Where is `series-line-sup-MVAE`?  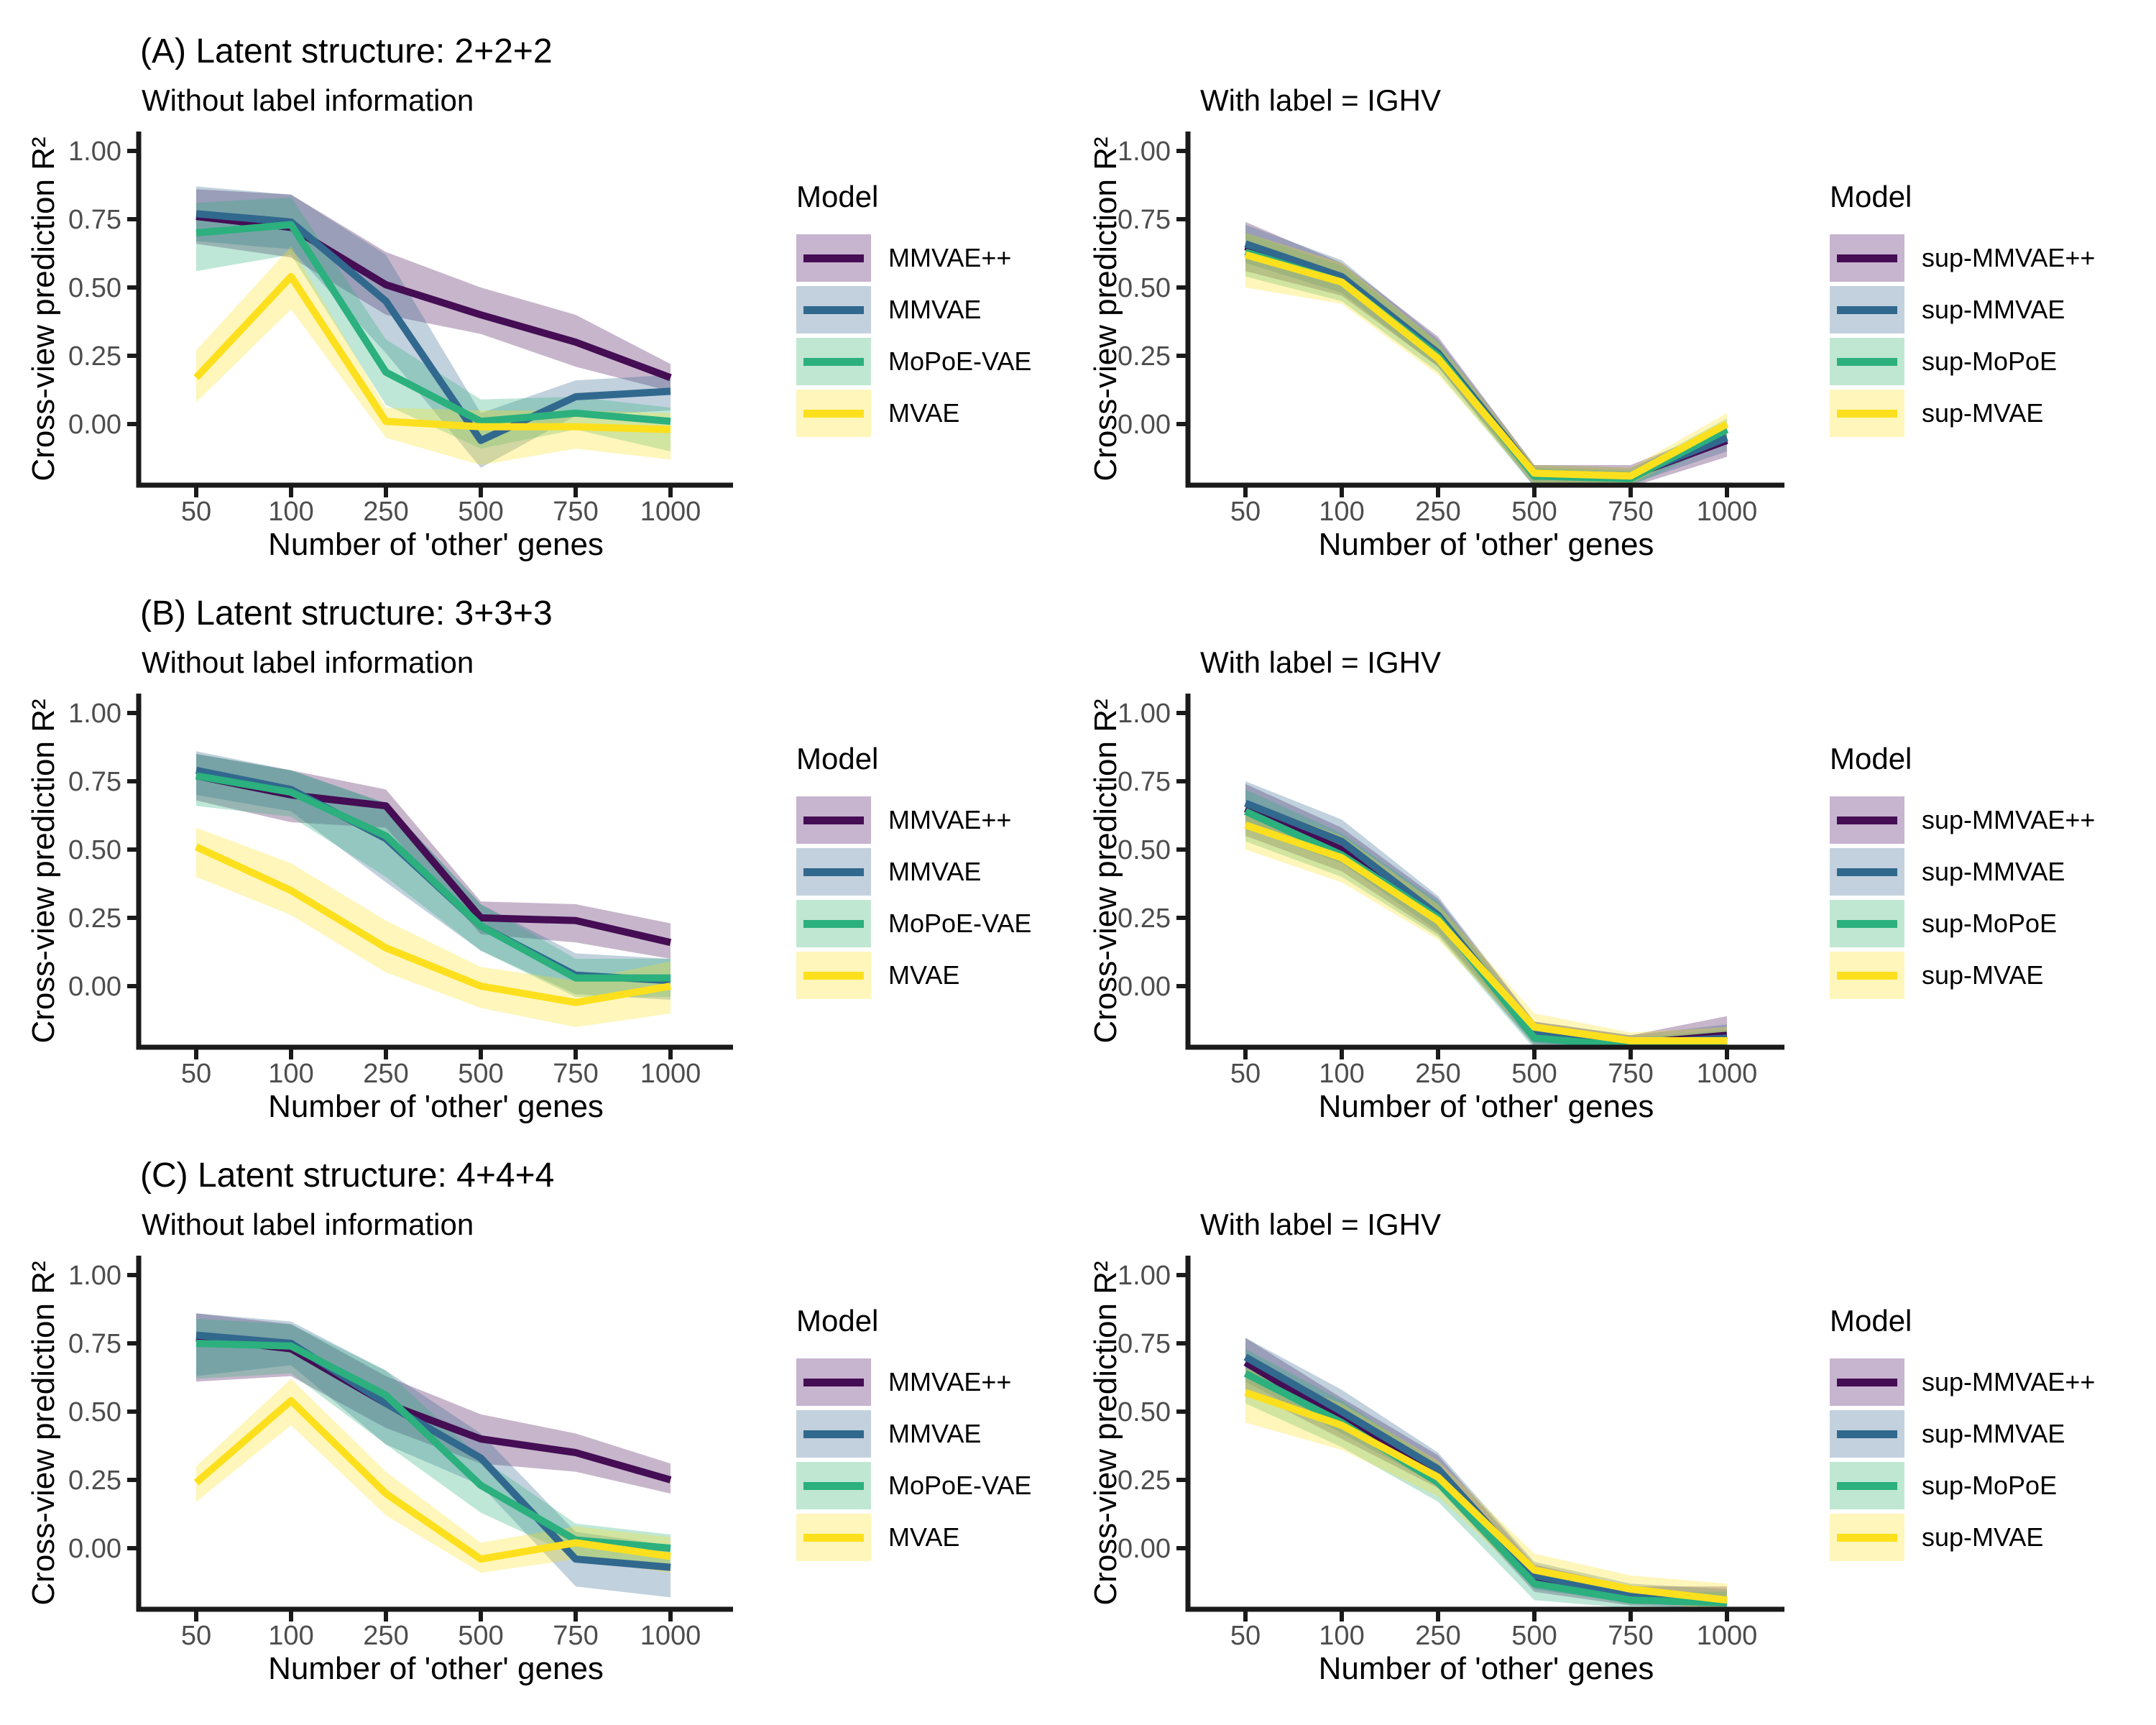 series-line-sup-MVAE is located at coordinates (1486, 1496).